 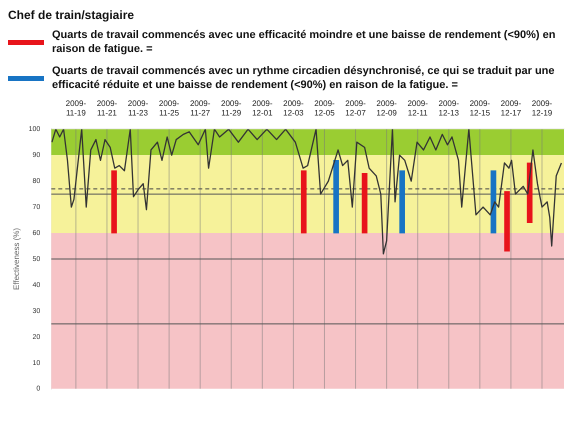 What do you see at coordinates (263, 108) in the screenshot?
I see `x-tick-label: 2009- 12-01` at bounding box center [263, 108].